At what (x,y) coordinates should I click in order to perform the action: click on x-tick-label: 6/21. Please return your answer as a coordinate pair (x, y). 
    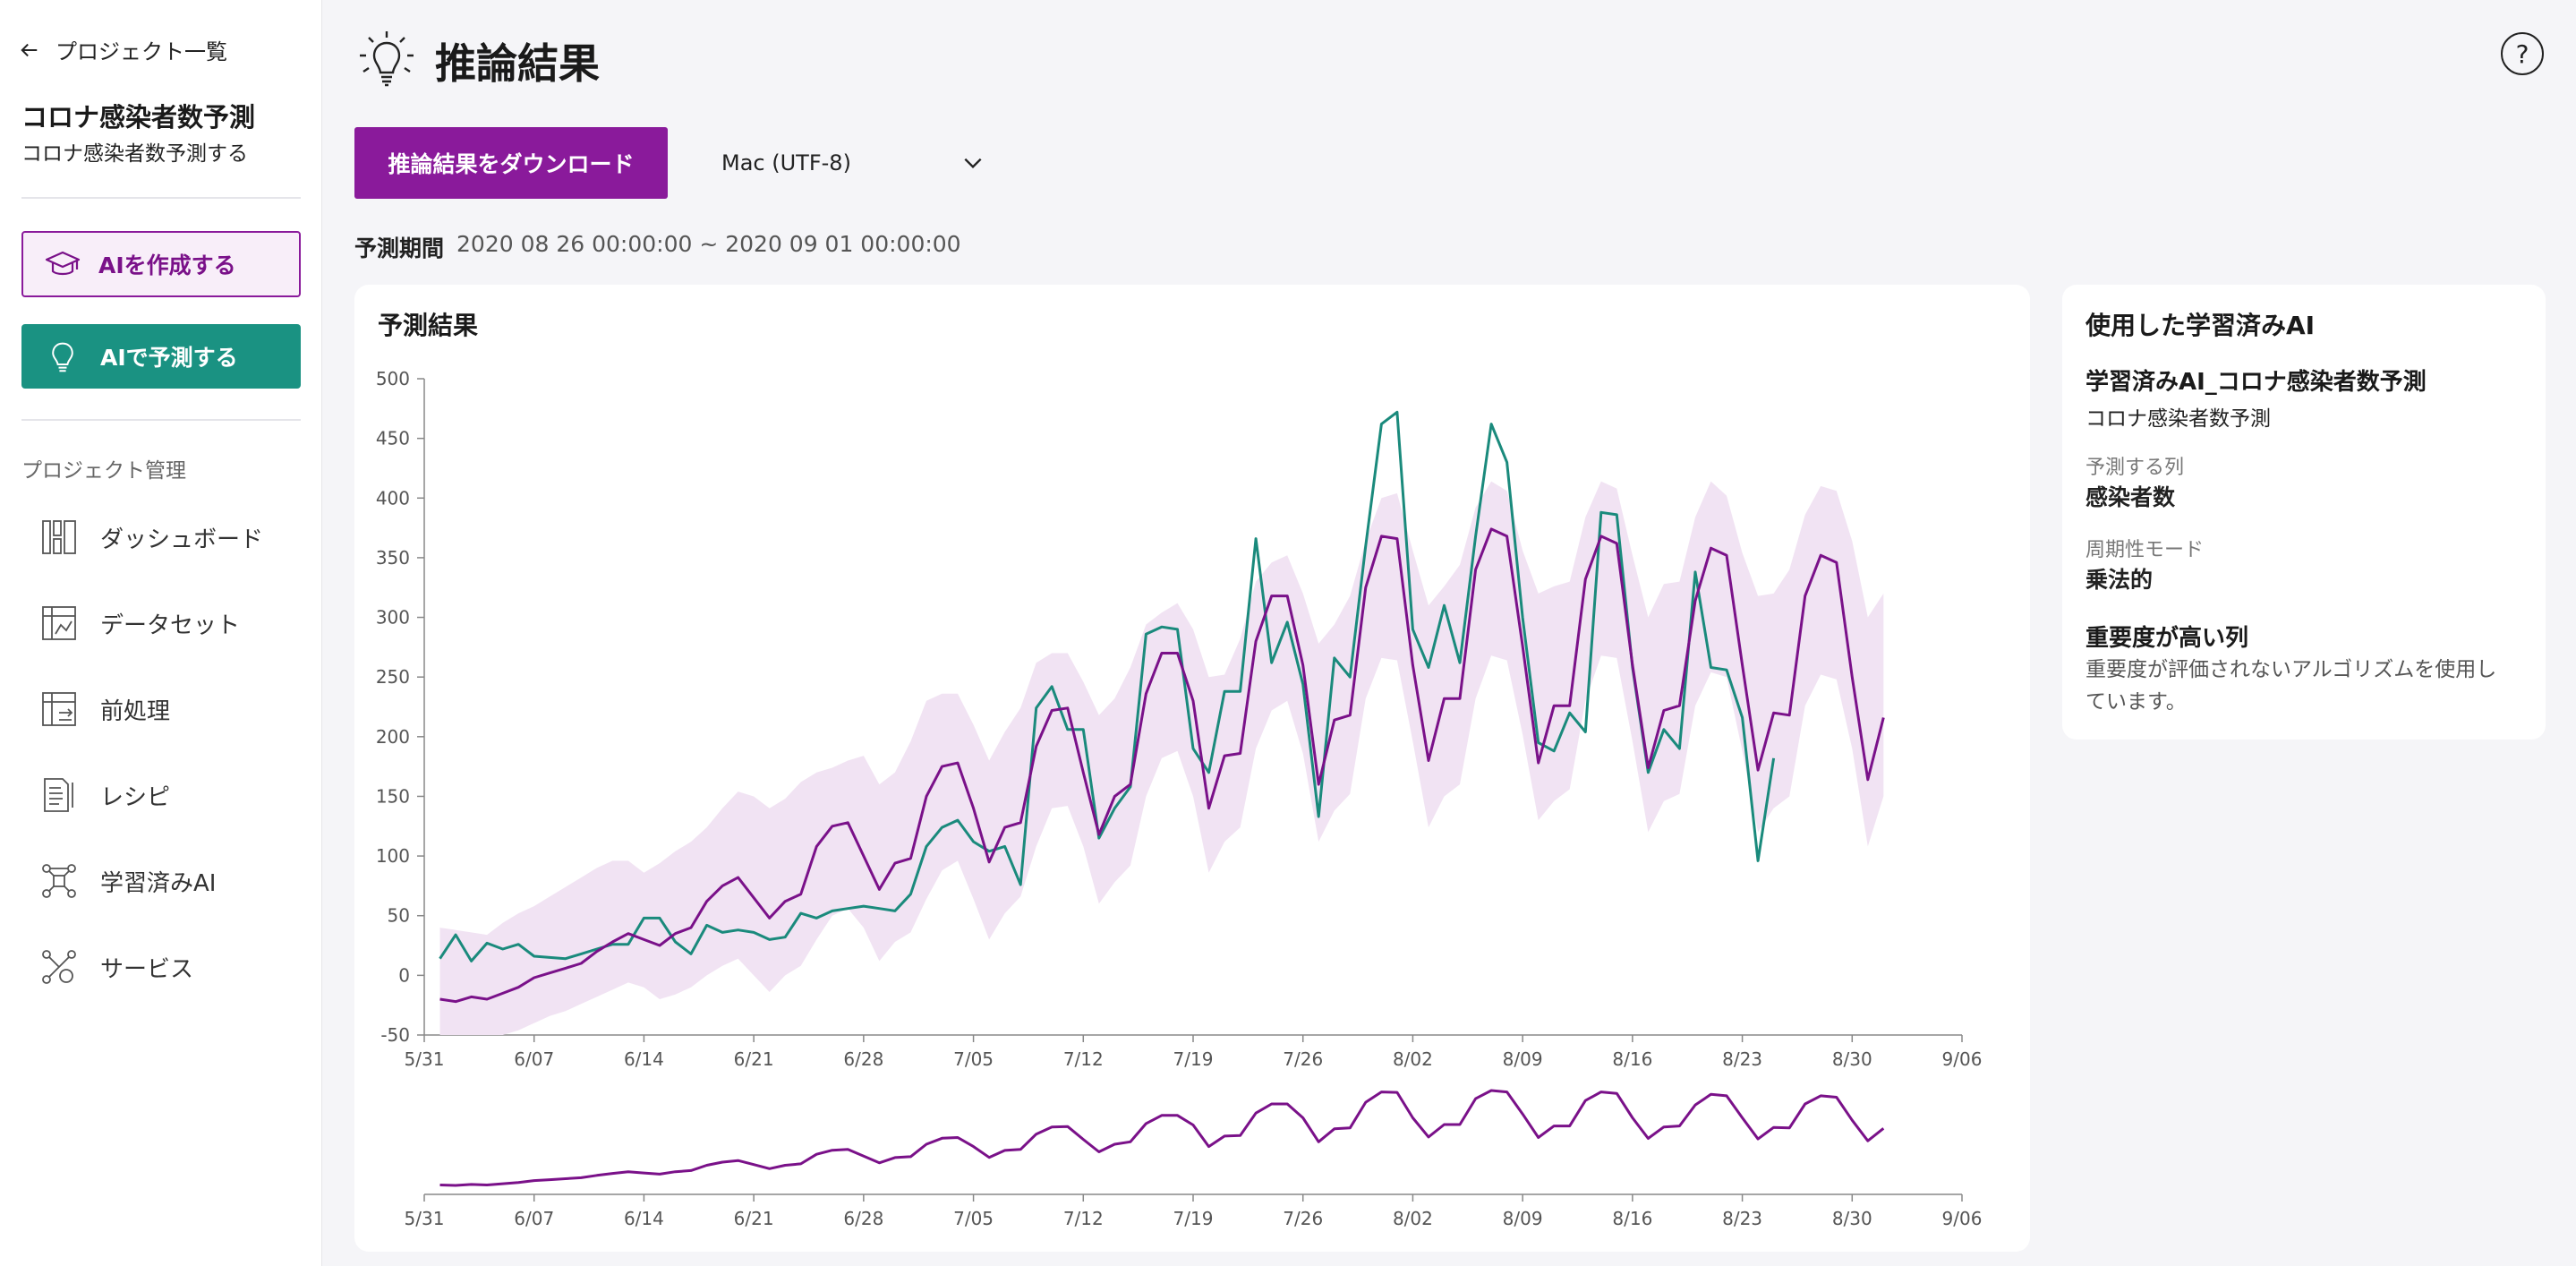
    Looking at the image, I should click on (754, 1059).